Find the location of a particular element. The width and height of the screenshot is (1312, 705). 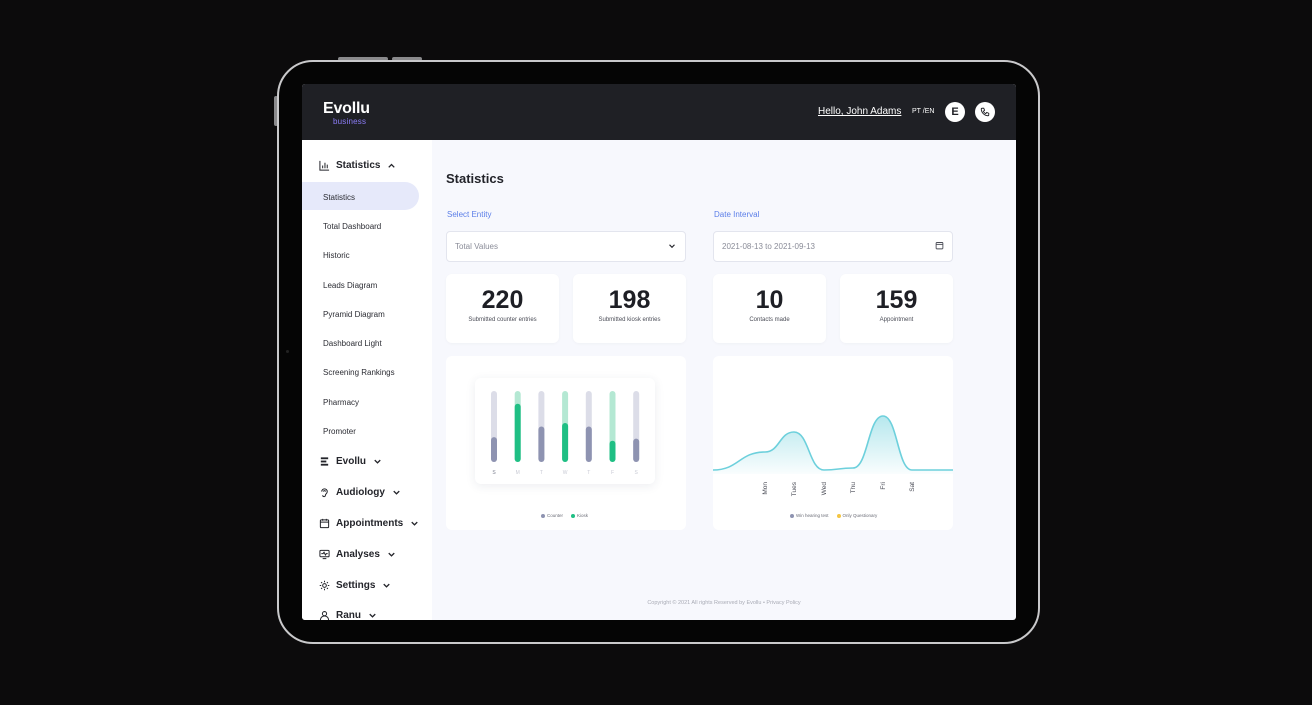

x-tick-label: M is located at coordinates (518, 473).